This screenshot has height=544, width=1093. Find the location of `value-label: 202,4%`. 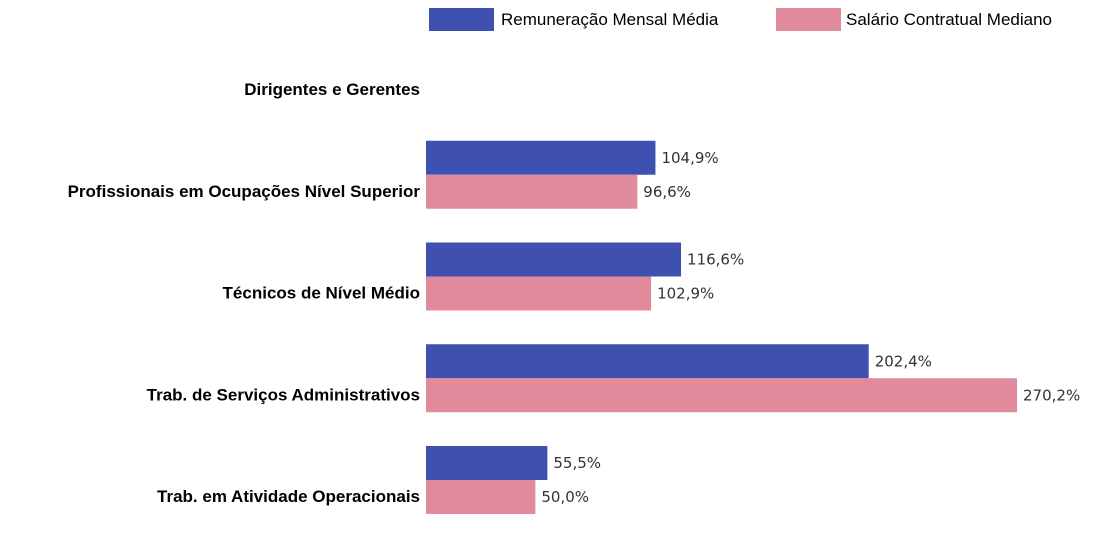

value-label: 202,4% is located at coordinates (903, 361).